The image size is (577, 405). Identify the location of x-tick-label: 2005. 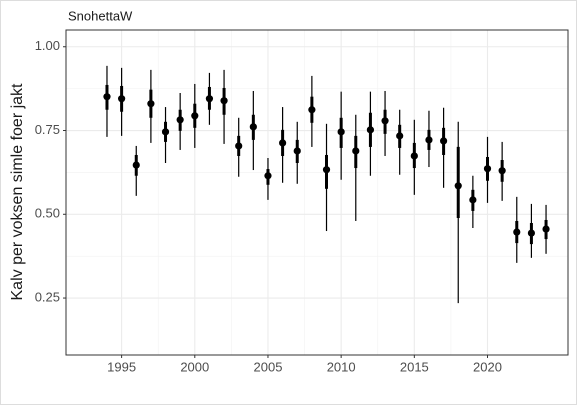
(268, 366).